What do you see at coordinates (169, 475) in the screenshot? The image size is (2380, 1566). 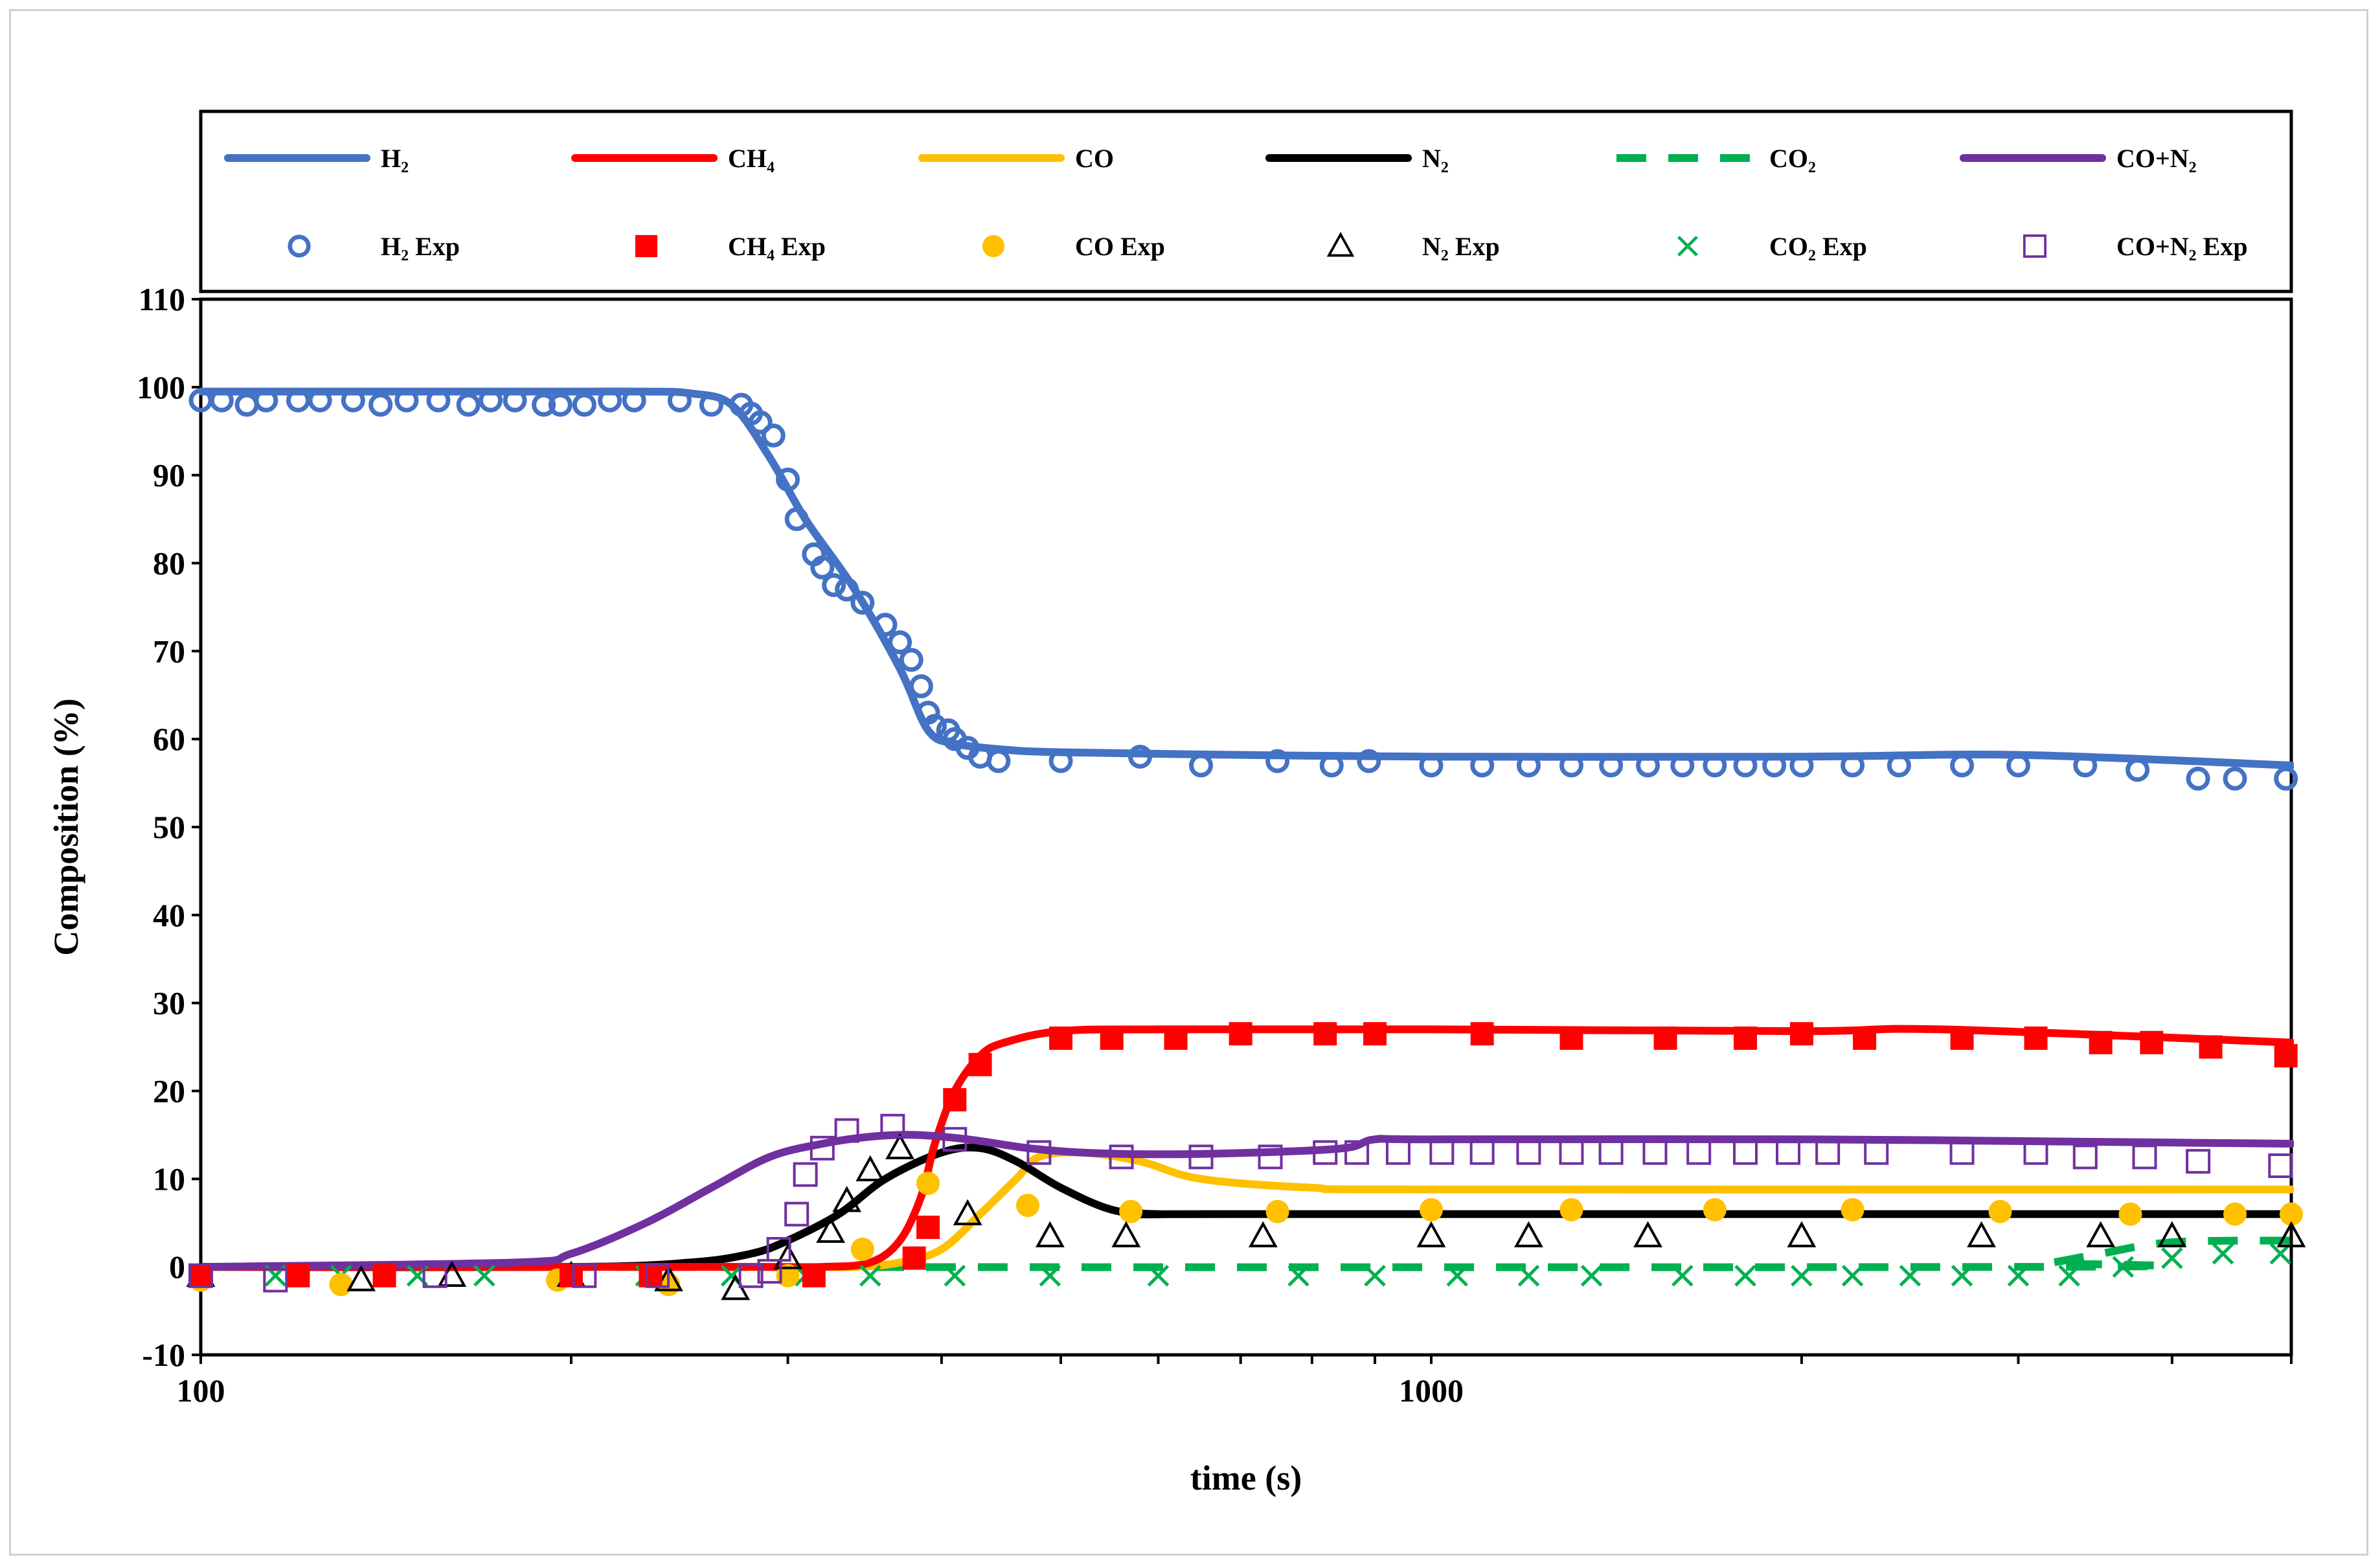 I see `y-tick-label: 90` at bounding box center [169, 475].